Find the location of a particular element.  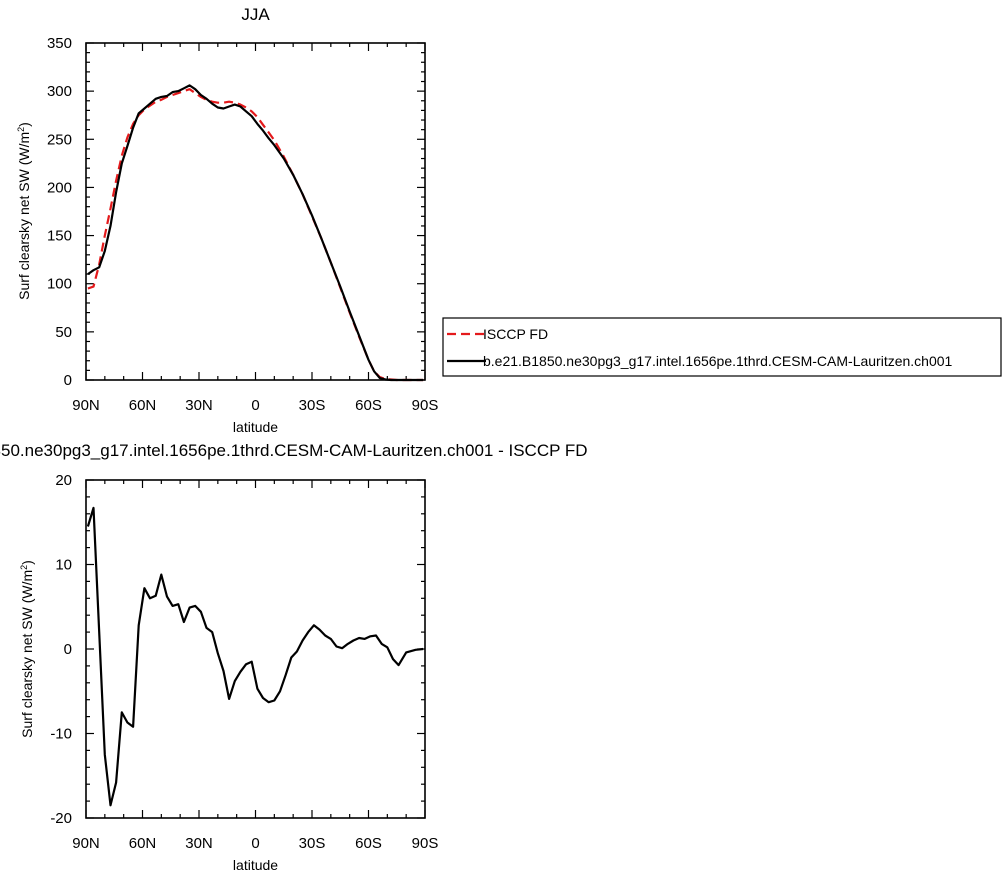

series-line-isccp is located at coordinates (255, 235).